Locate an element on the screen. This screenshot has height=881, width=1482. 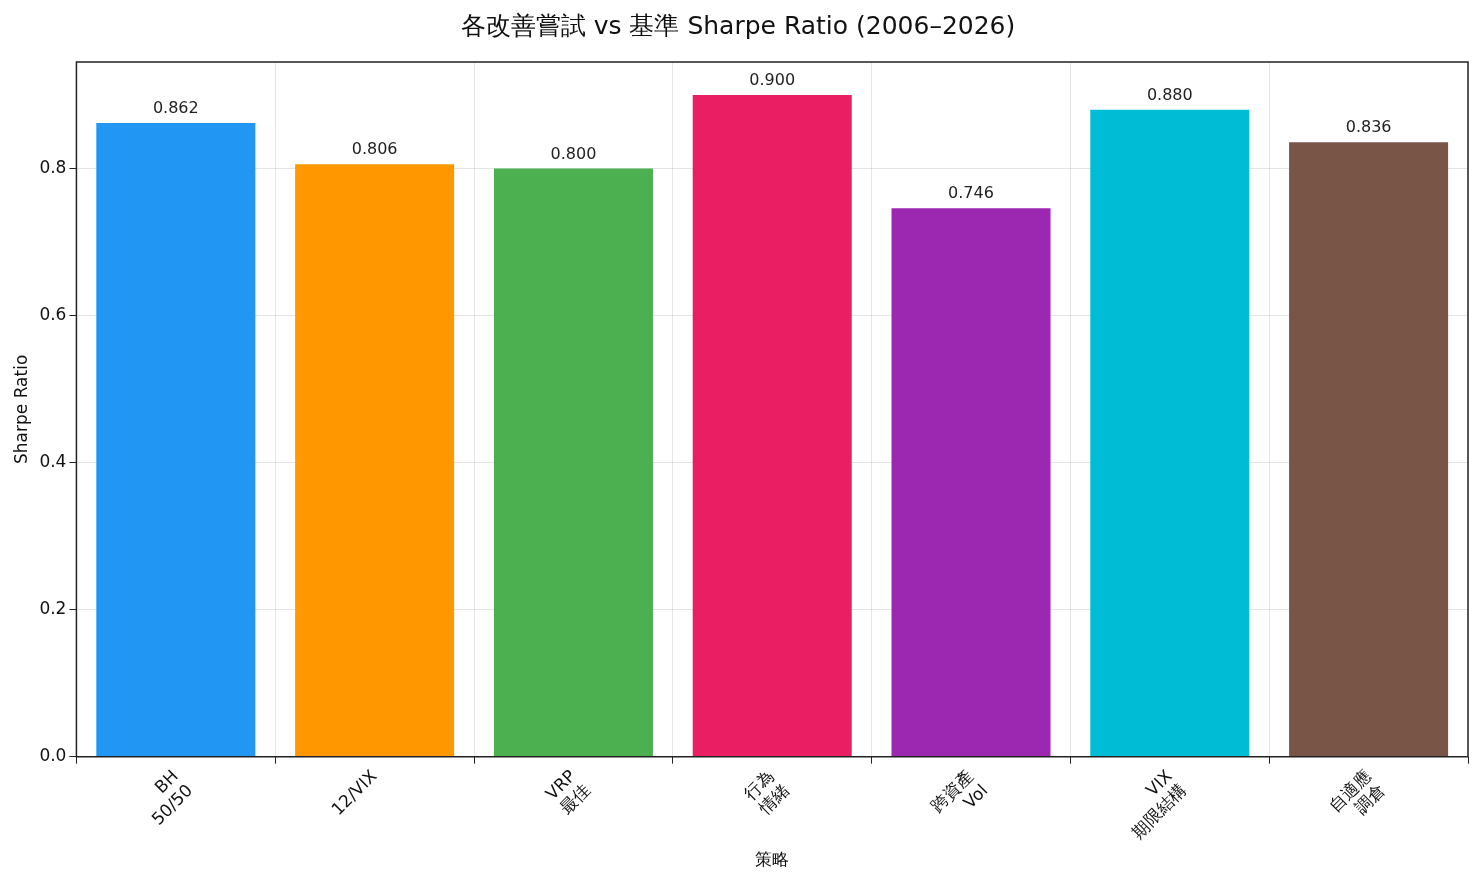
y-tick-label: 0.4 is located at coordinates (53, 461).